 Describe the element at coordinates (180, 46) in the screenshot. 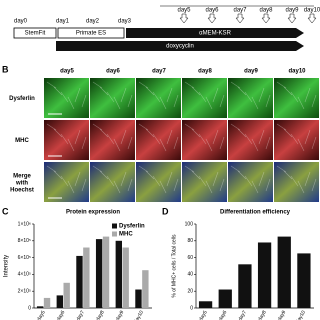

I see `treatment-arrow` at that location.